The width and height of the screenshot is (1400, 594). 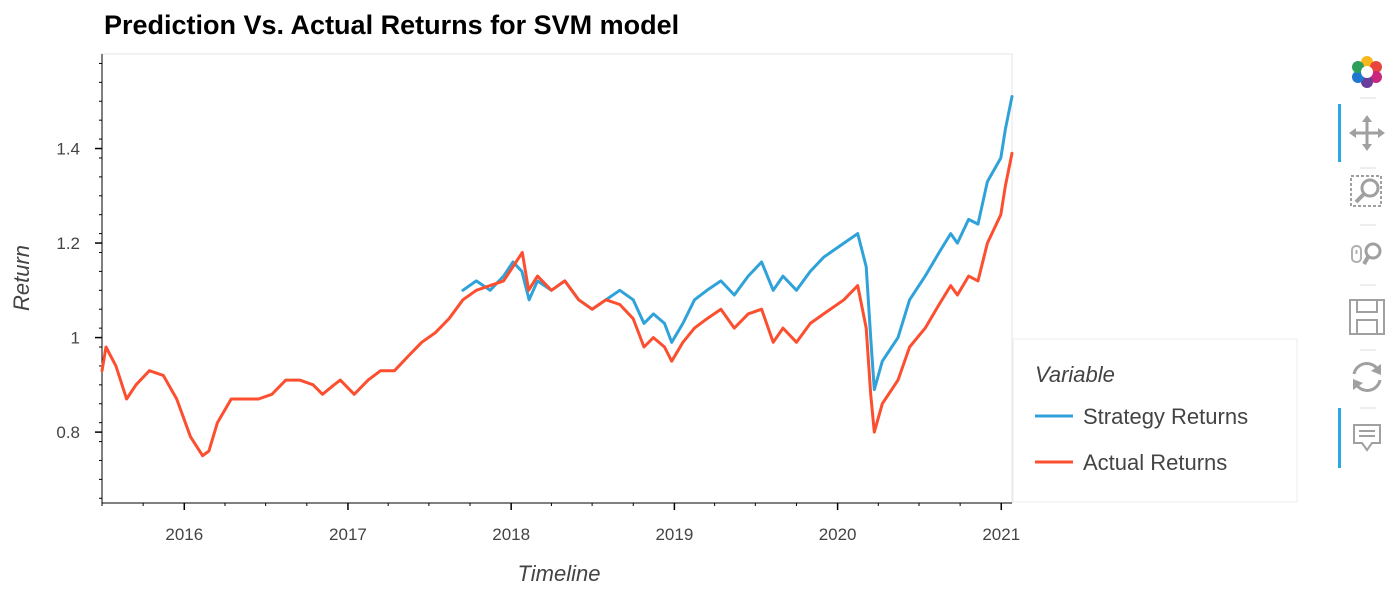 What do you see at coordinates (674, 534) in the screenshot?
I see `x-tick-label: 2019` at bounding box center [674, 534].